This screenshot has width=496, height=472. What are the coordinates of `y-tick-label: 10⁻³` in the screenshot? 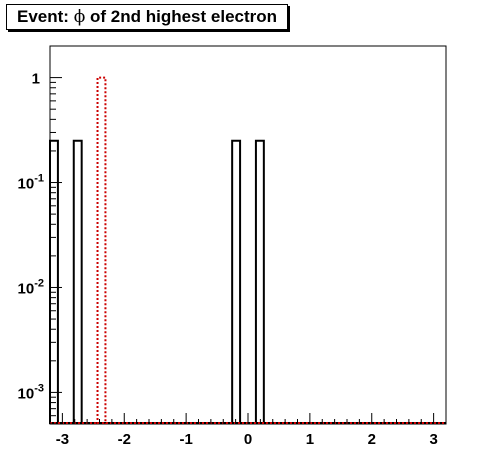 It's located at (31, 392).